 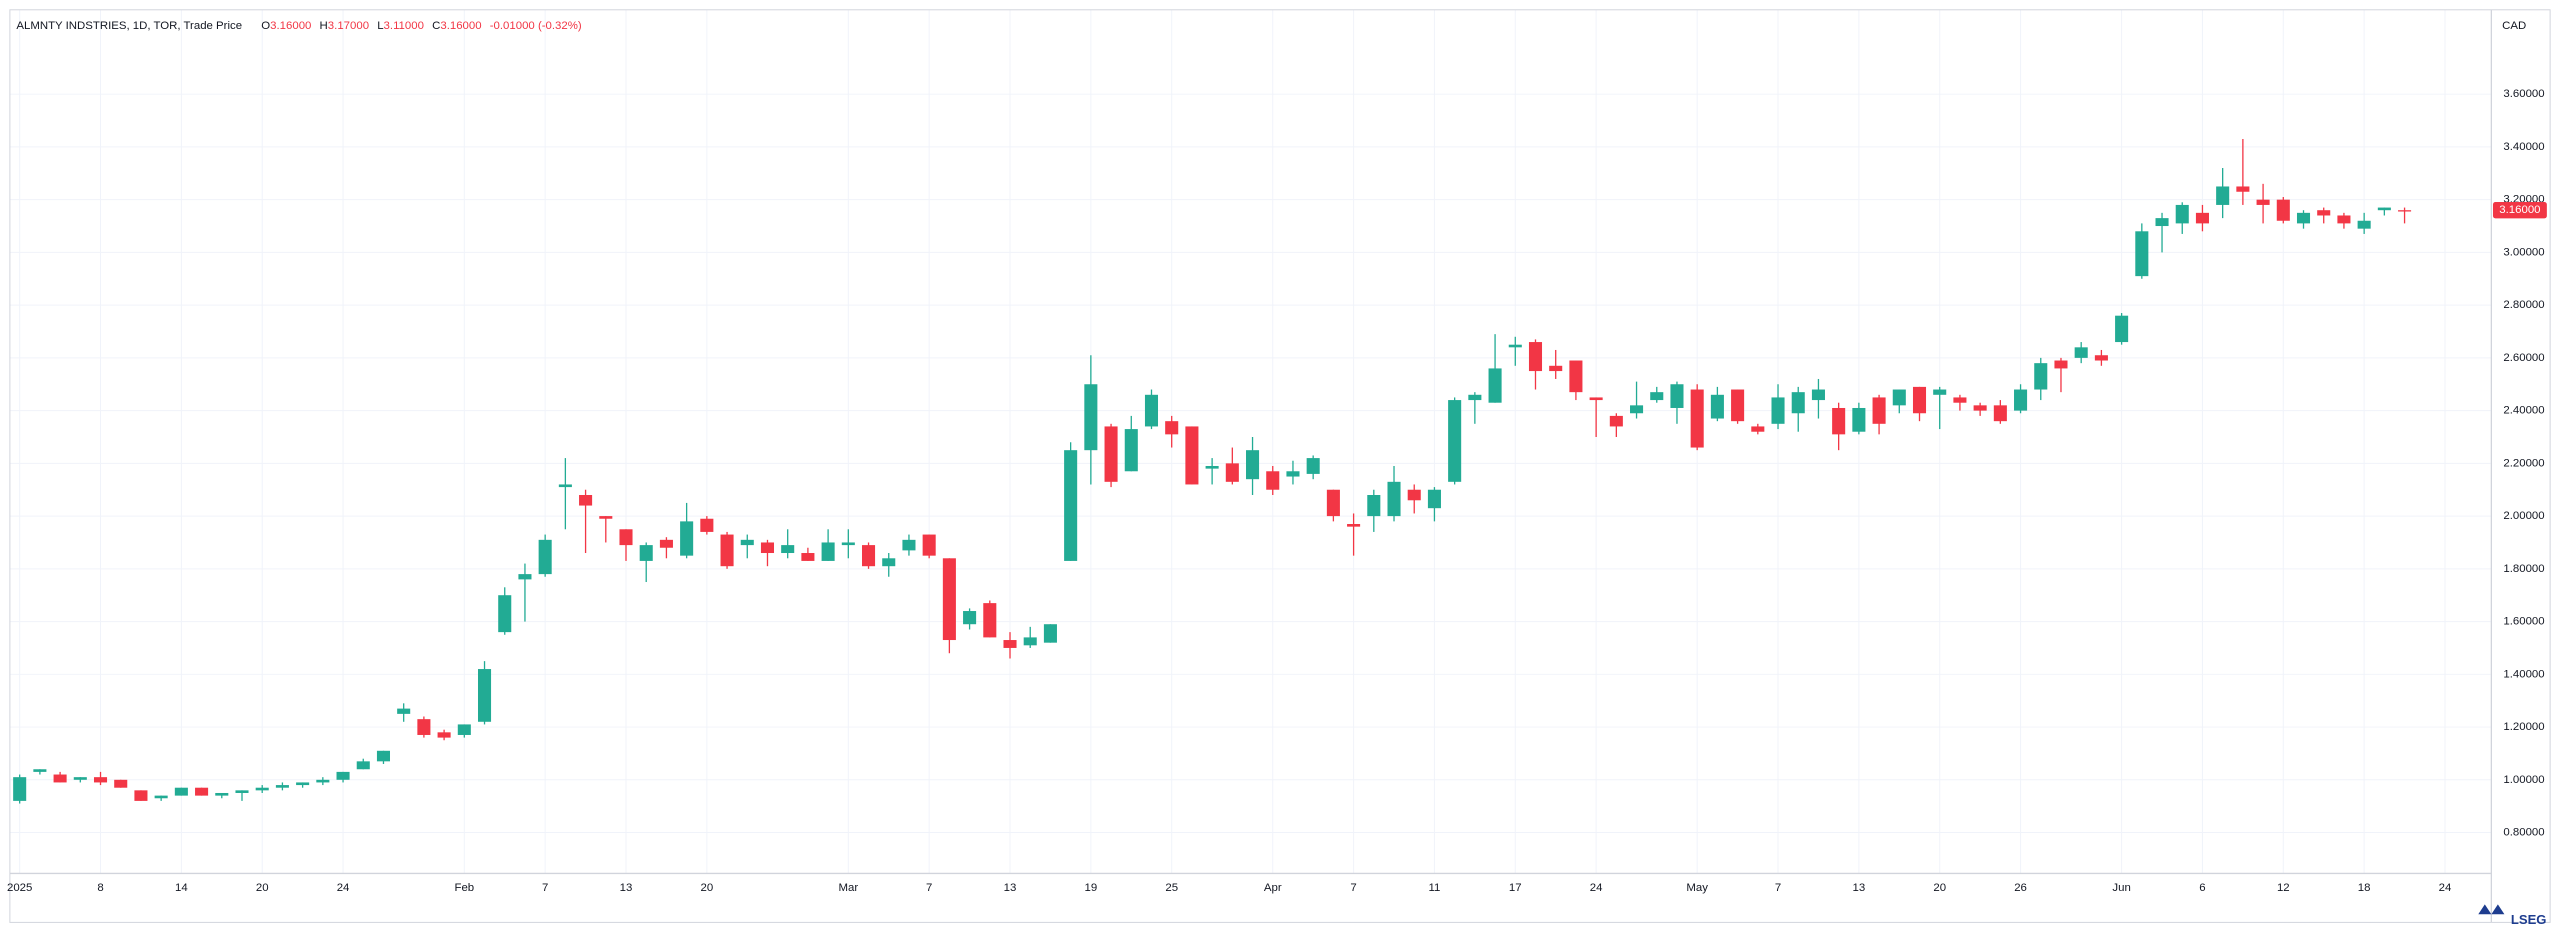 What do you see at coordinates (2523, 516) in the screenshot?
I see `y-tick-label: 2.00000` at bounding box center [2523, 516].